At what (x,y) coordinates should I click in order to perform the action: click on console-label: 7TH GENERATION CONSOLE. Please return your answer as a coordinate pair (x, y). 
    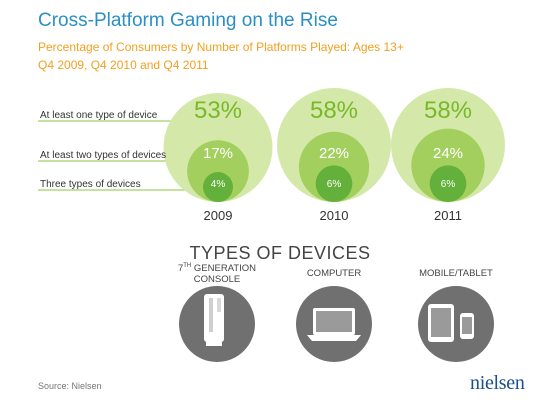
    Looking at the image, I should click on (217, 274).